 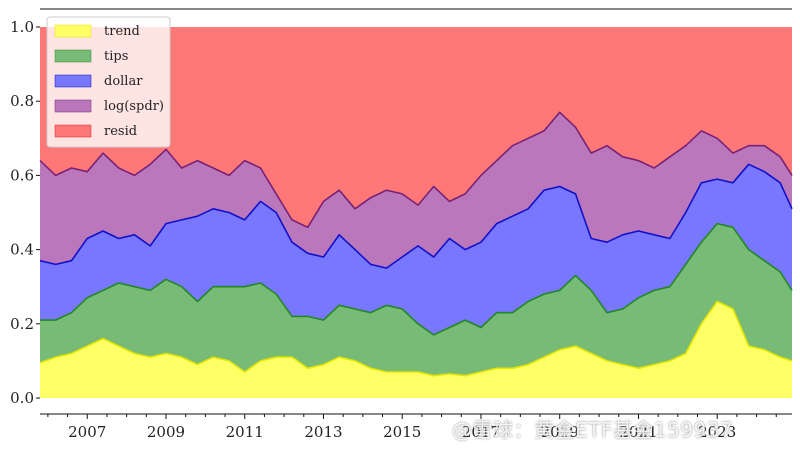 I want to click on x-tick-label: 2021, so click(x=638, y=432).